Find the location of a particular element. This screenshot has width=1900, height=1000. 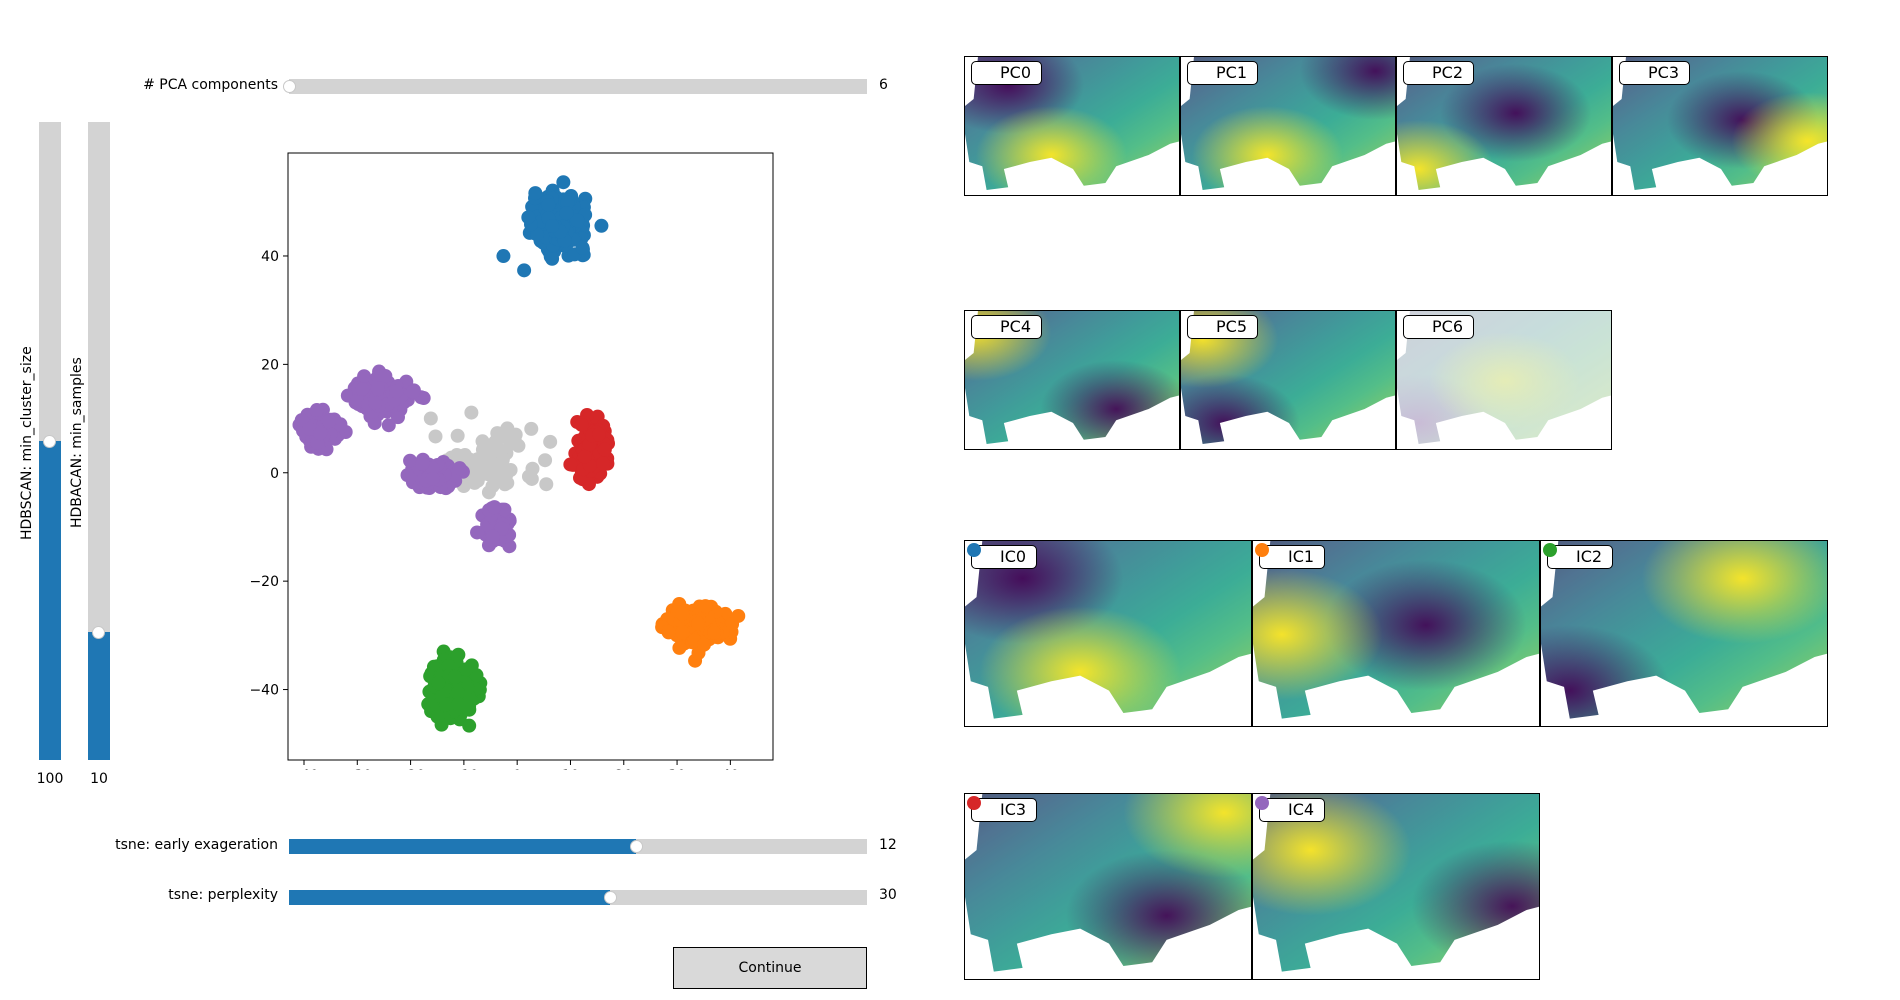

min-cluster-size-handle is located at coordinates (49, 441).